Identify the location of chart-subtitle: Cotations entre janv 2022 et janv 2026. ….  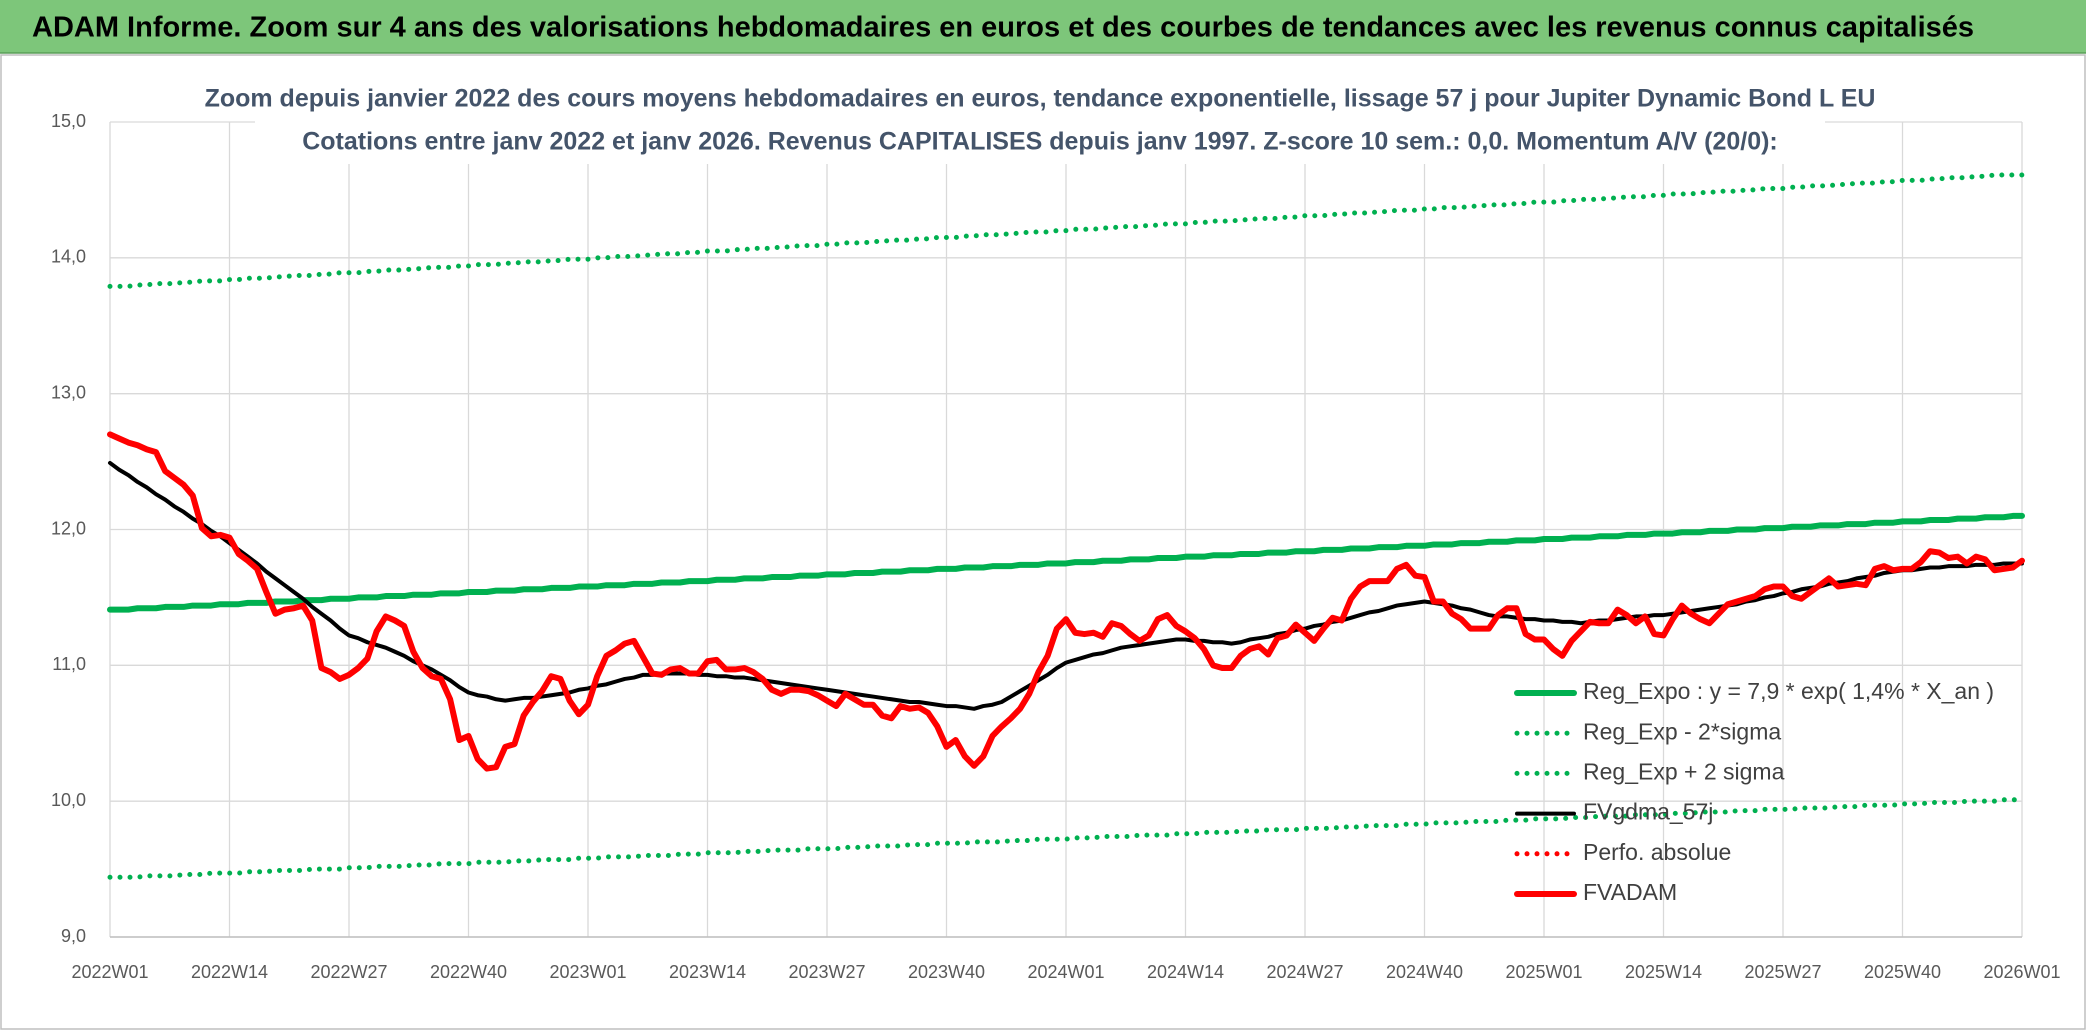
(1040, 142).